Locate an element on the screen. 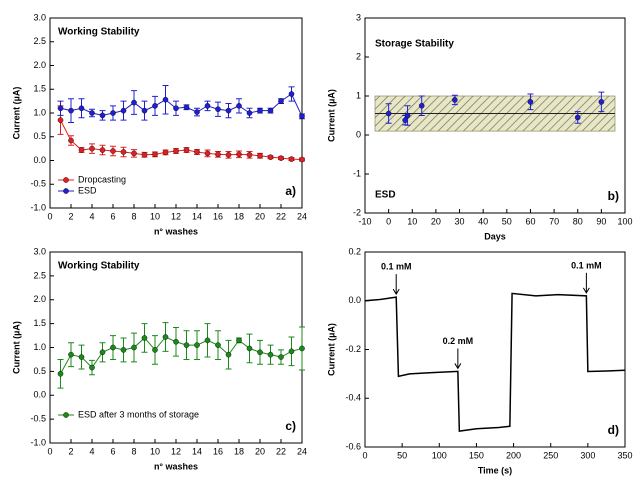  x-tick-label: 6 is located at coordinates (112, 451).